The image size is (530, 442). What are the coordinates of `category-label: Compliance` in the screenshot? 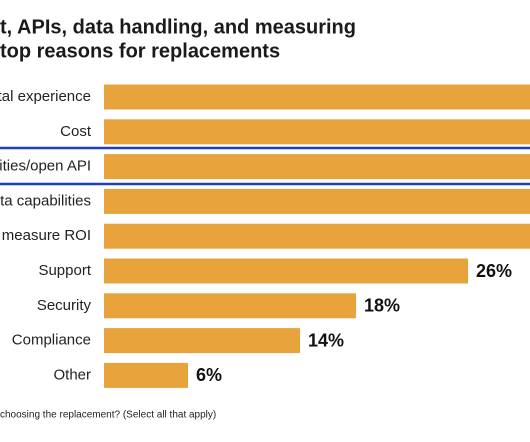 It's located at (51, 340).